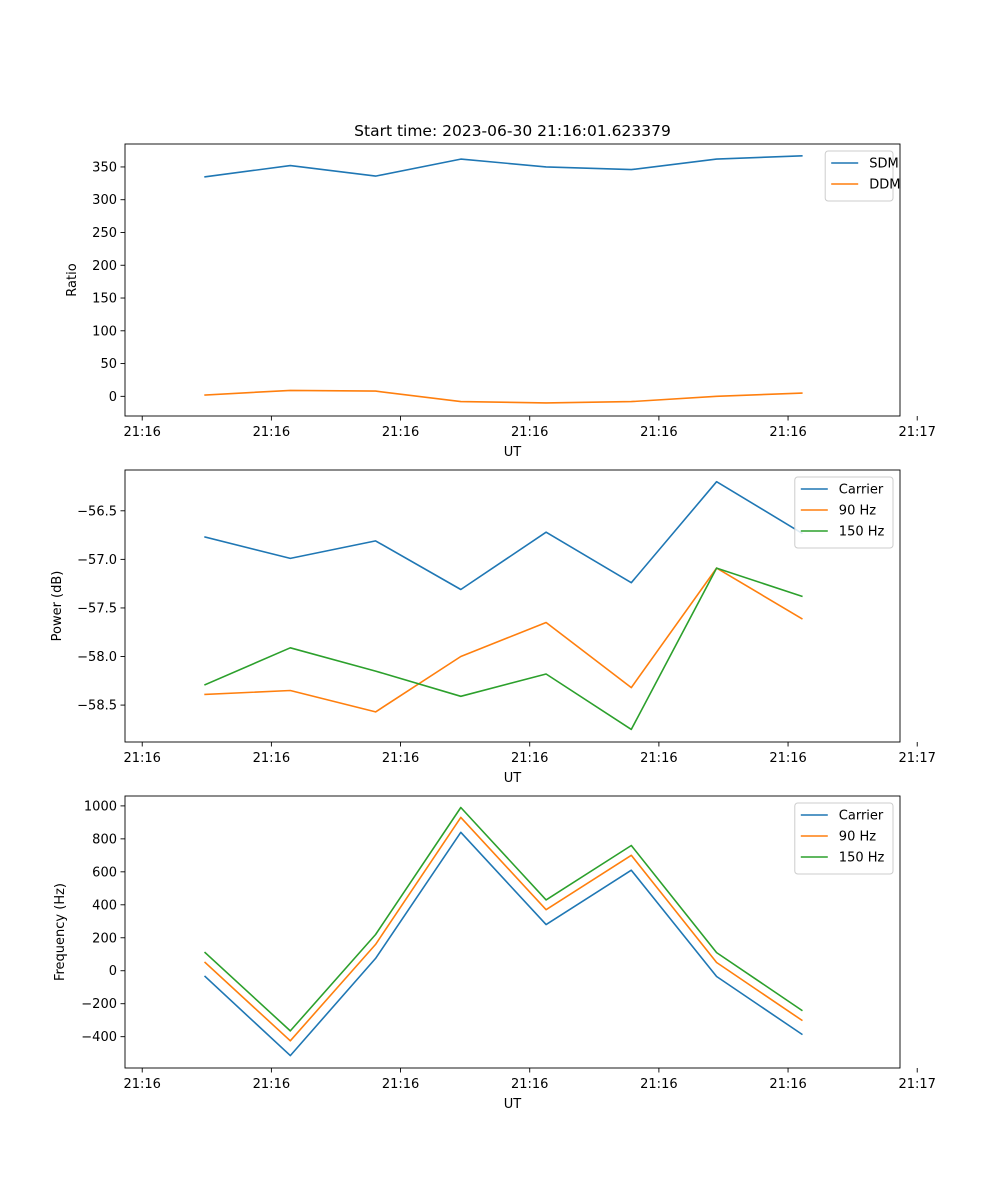  What do you see at coordinates (104, 331) in the screenshot?
I see `y-tick-label: 100` at bounding box center [104, 331].